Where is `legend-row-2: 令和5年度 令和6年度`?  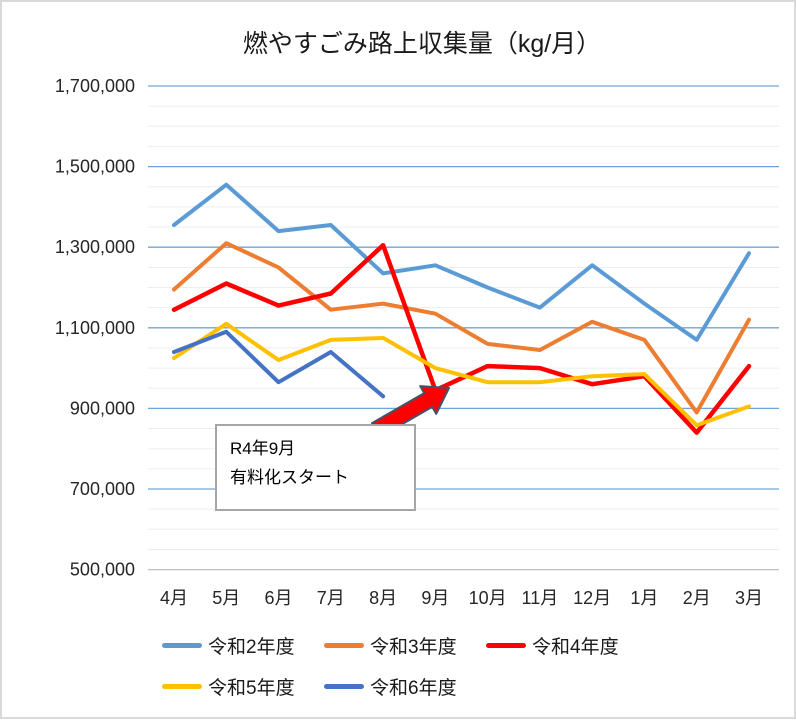
legend-row-2: 令和5年度 令和6年度 is located at coordinates (324, 686).